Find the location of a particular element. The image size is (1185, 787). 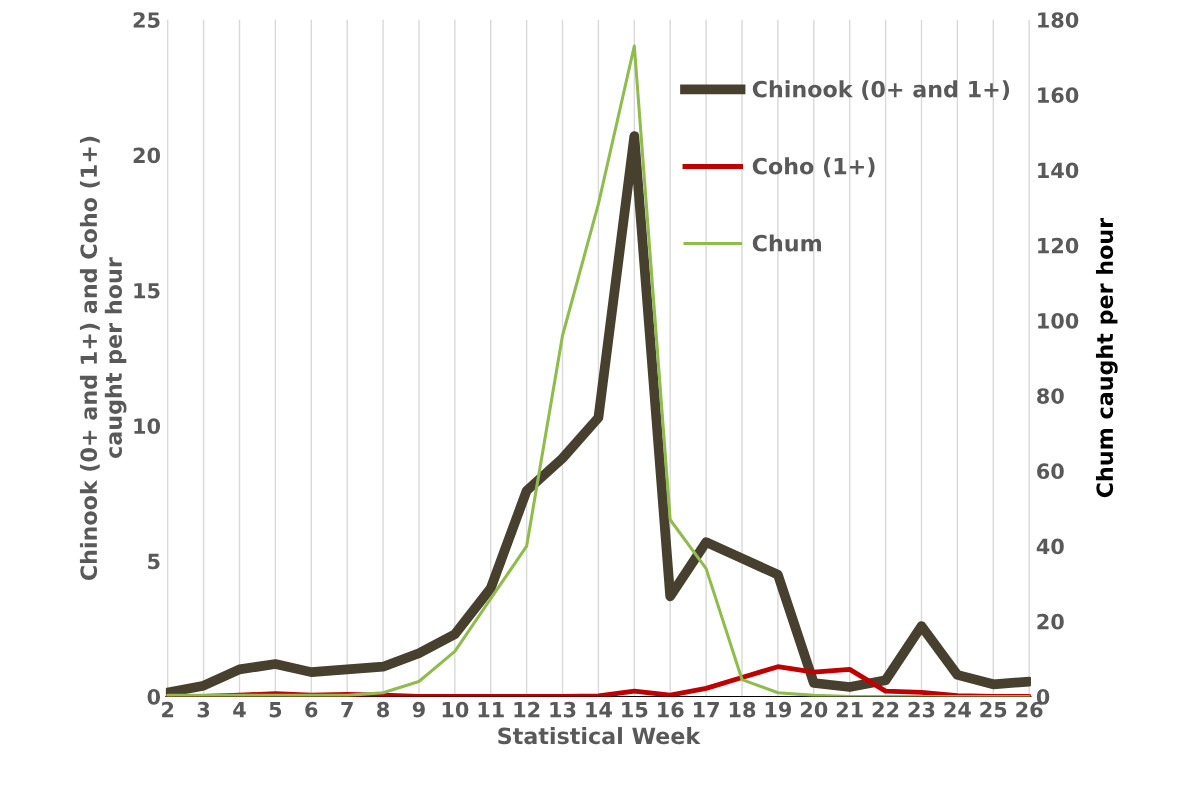

y2-tick-label: 60 is located at coordinates (1050, 471).